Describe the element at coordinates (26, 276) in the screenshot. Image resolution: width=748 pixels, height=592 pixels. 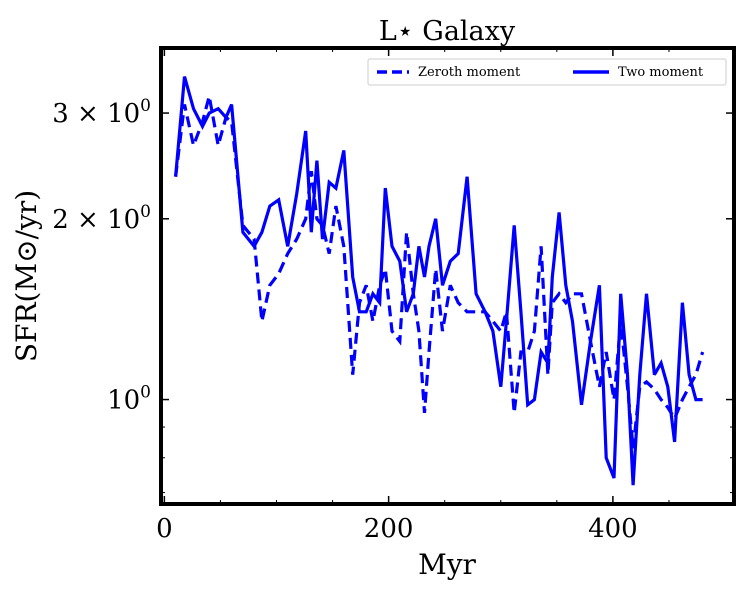
I see `y-axis-label: SFR(M⊙/yr)` at that location.